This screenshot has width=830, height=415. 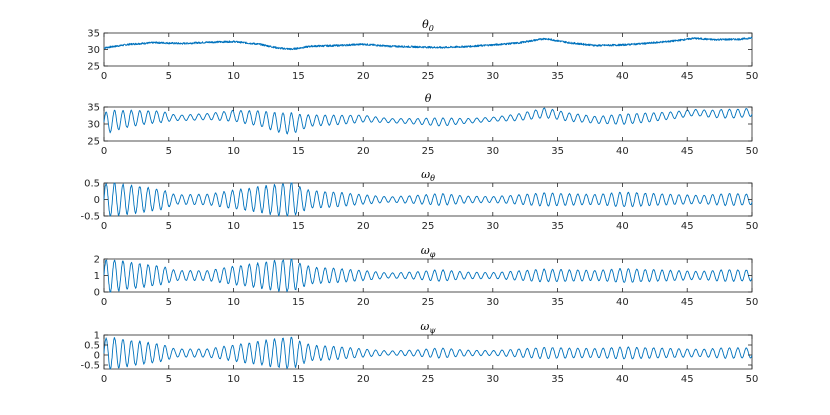 What do you see at coordinates (428, 98) in the screenshot?
I see `subplot-title: θ` at bounding box center [428, 98].